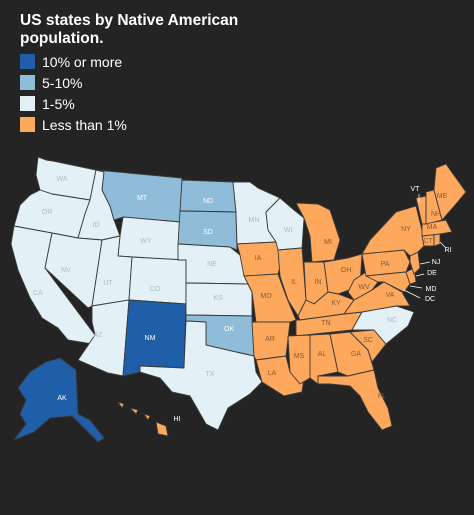  What do you see at coordinates (66, 270) in the screenshot?
I see `label-nv: NV` at bounding box center [66, 270].